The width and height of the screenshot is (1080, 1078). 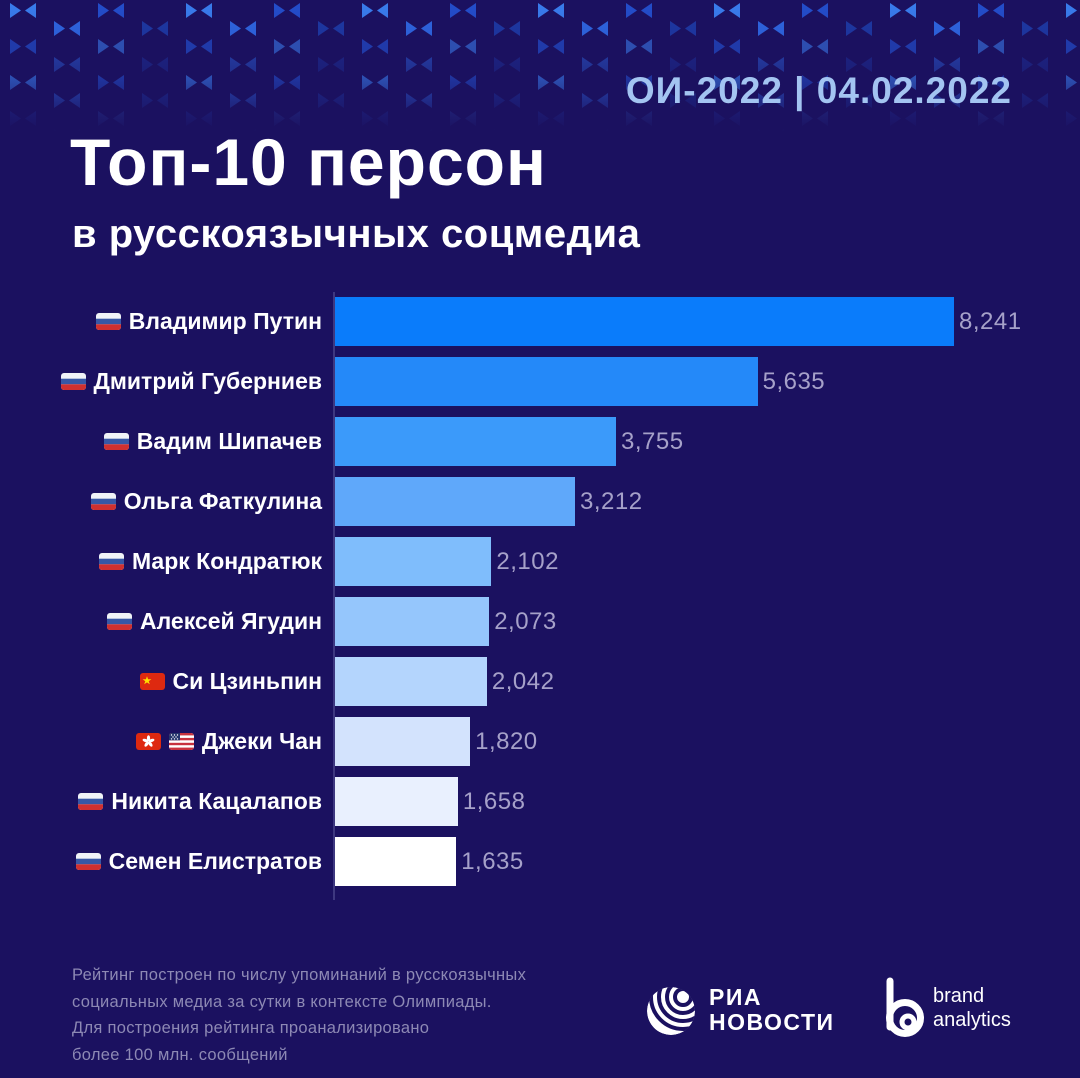 I want to click on bar-row: 2,042, so click(x=689, y=681).